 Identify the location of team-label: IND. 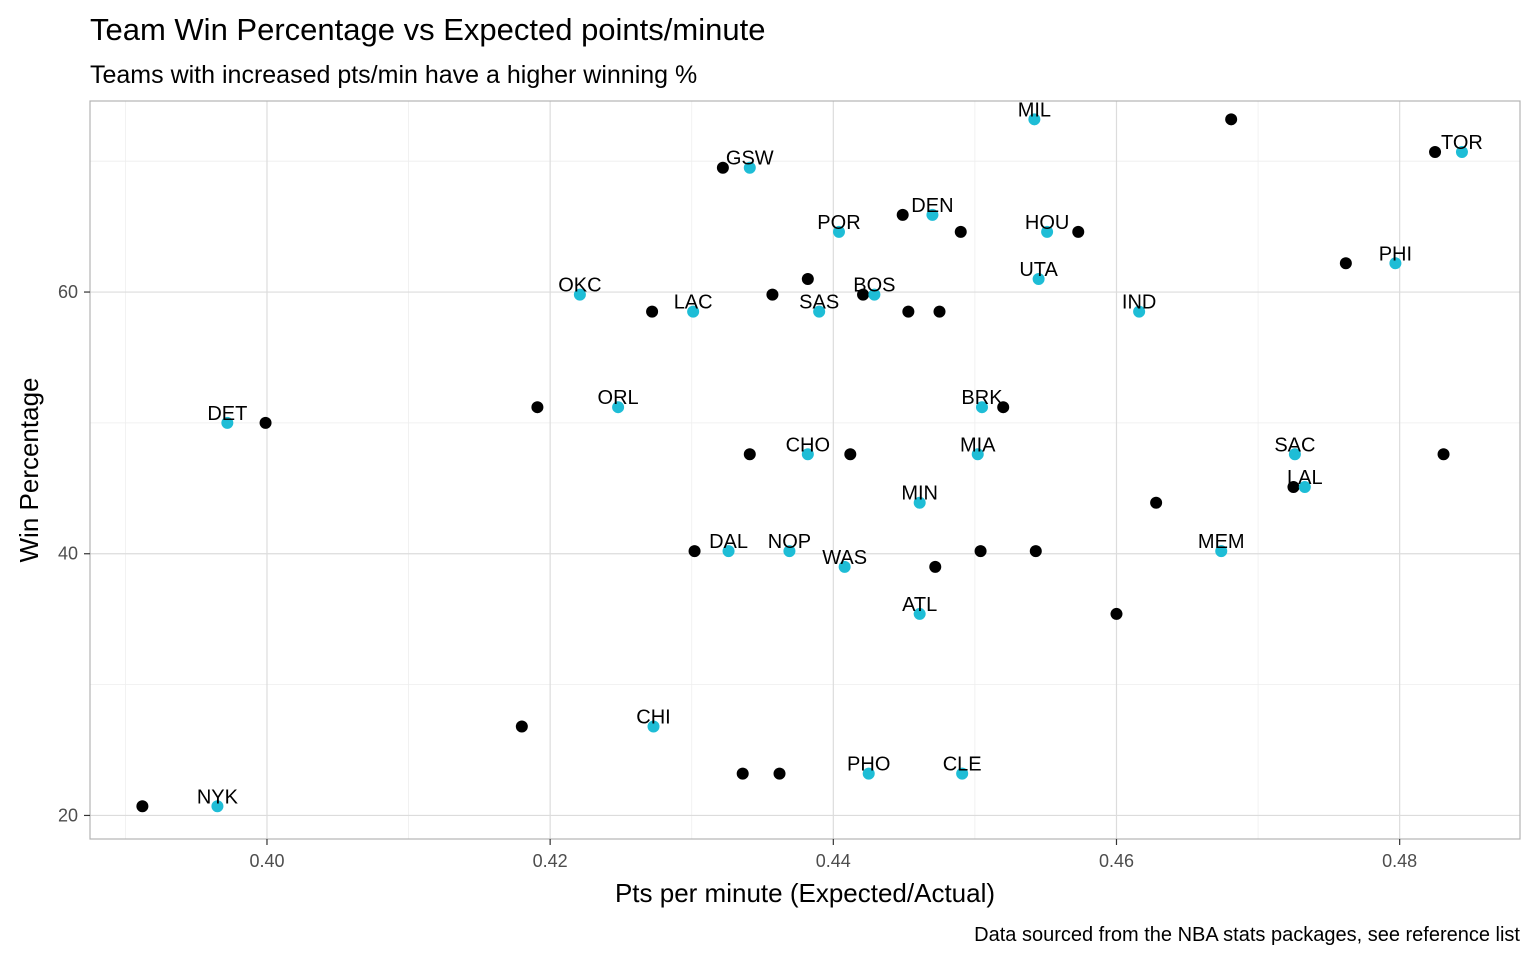
(1139, 303).